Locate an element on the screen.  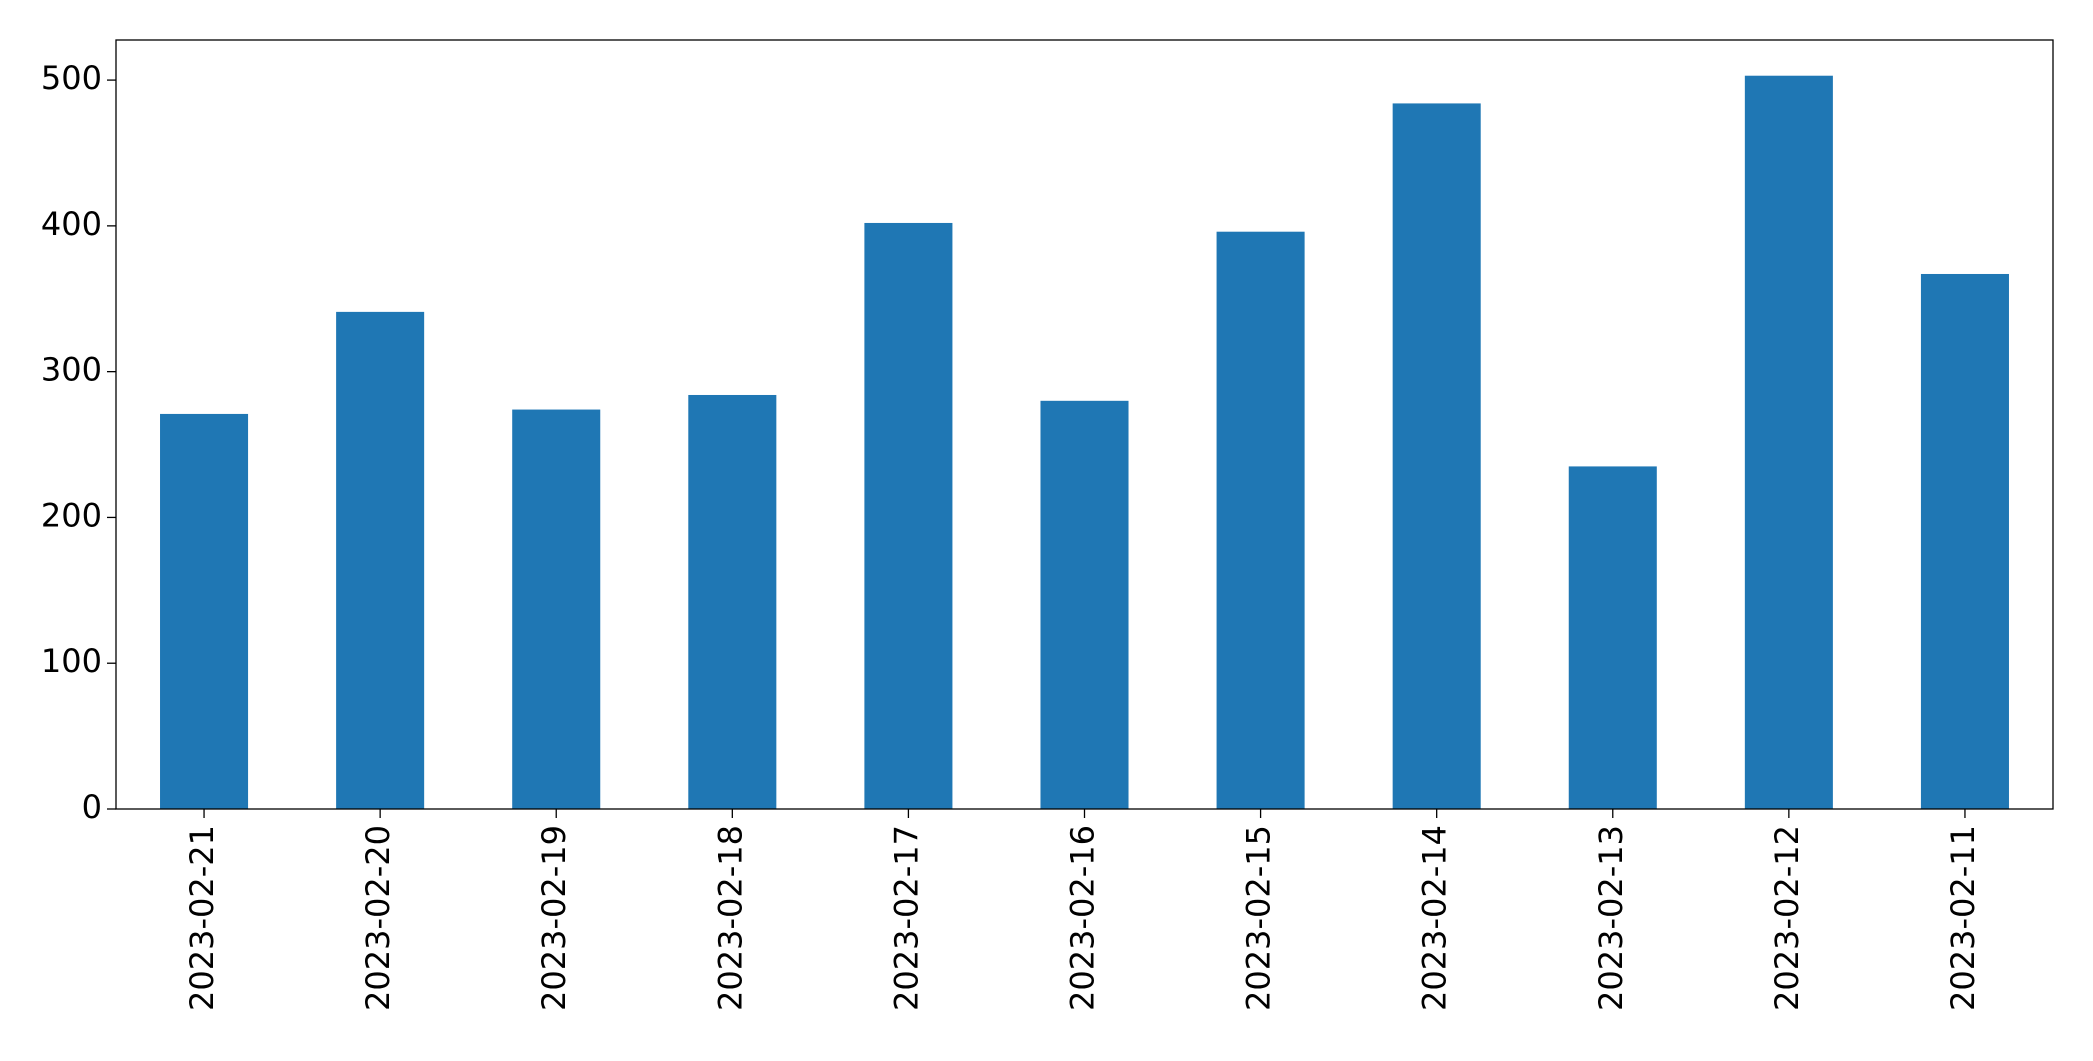
y-tick-label: 500 is located at coordinates (71, 78).